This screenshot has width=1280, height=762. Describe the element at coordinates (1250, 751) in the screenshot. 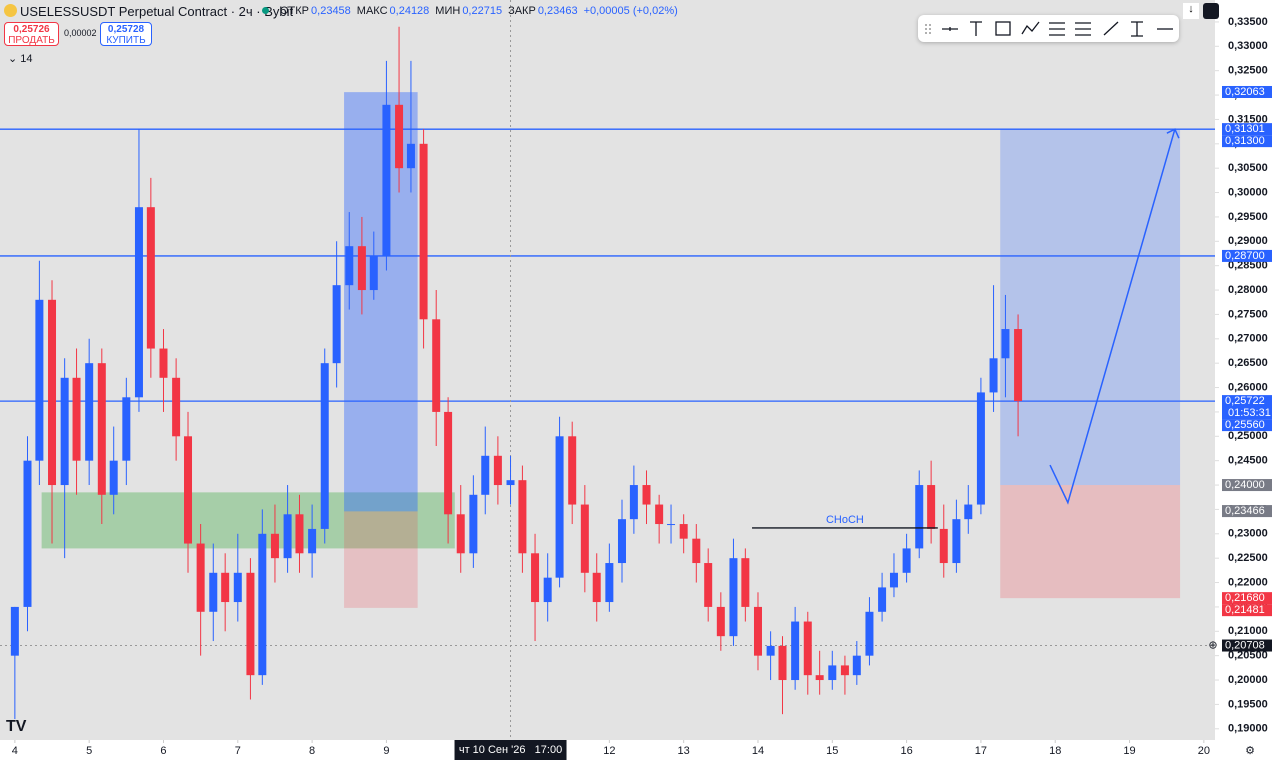

I see `settings-icon: ⚙` at that location.